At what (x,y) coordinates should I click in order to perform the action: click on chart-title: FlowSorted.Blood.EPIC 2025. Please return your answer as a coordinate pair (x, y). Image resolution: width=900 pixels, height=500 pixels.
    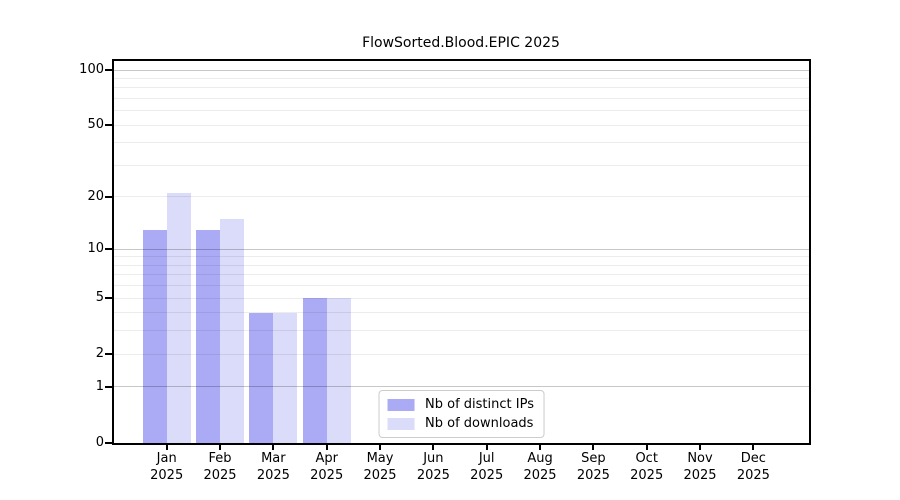
    Looking at the image, I should click on (461, 43).